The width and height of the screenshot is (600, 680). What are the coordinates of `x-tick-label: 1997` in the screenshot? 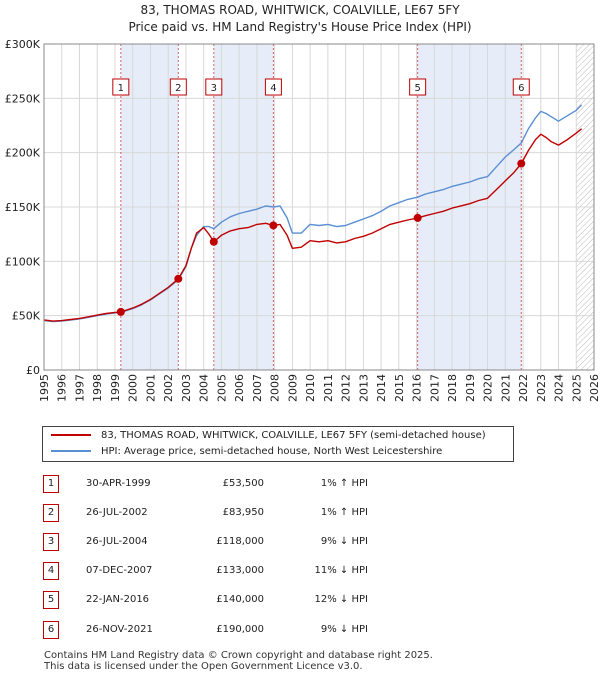 It's located at (79, 388).